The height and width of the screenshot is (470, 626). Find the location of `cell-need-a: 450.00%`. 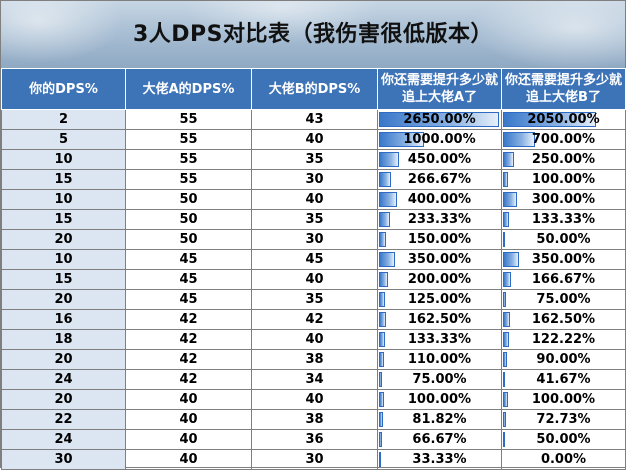

cell-need-a: 450.00% is located at coordinates (439, 159).